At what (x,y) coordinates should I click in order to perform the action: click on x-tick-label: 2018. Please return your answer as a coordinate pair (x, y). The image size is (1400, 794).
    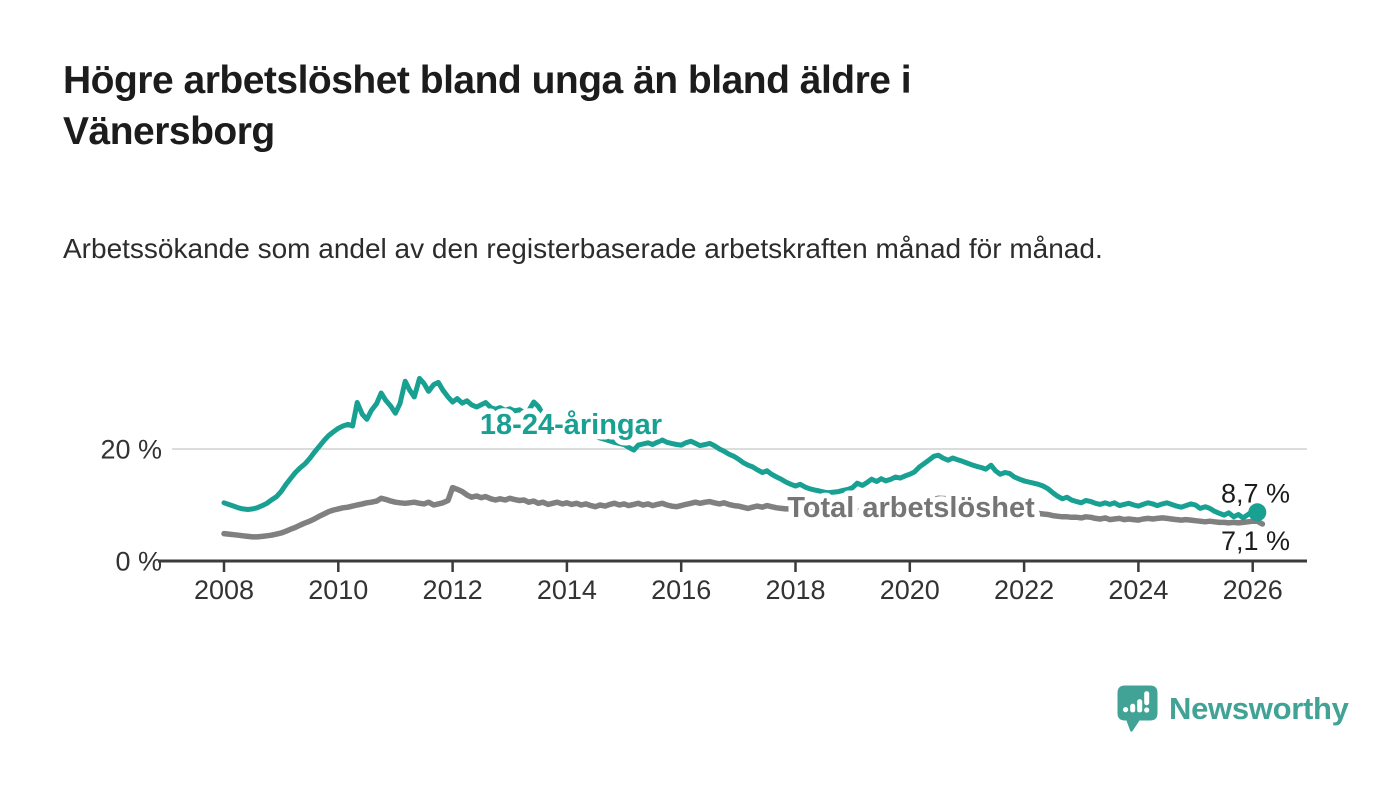
    Looking at the image, I should click on (795, 590).